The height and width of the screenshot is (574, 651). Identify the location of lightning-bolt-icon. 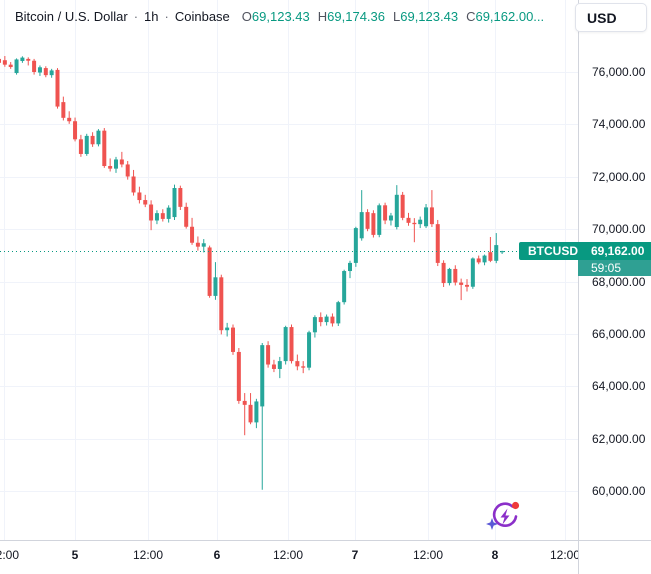
(505, 516).